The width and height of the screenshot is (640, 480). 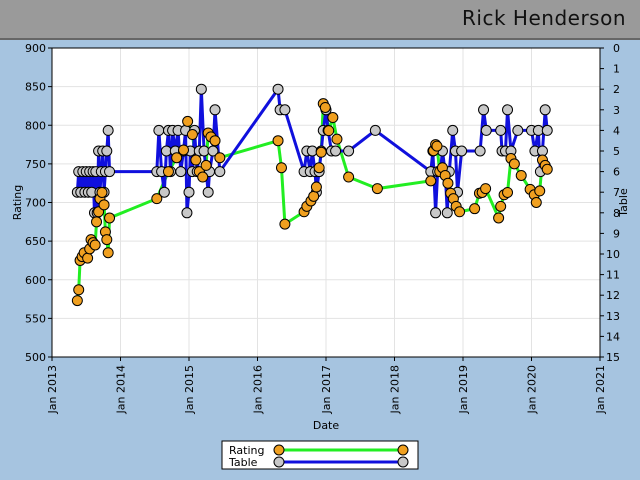 I want to click on y2-tick-label: 15, so click(x=613, y=357).